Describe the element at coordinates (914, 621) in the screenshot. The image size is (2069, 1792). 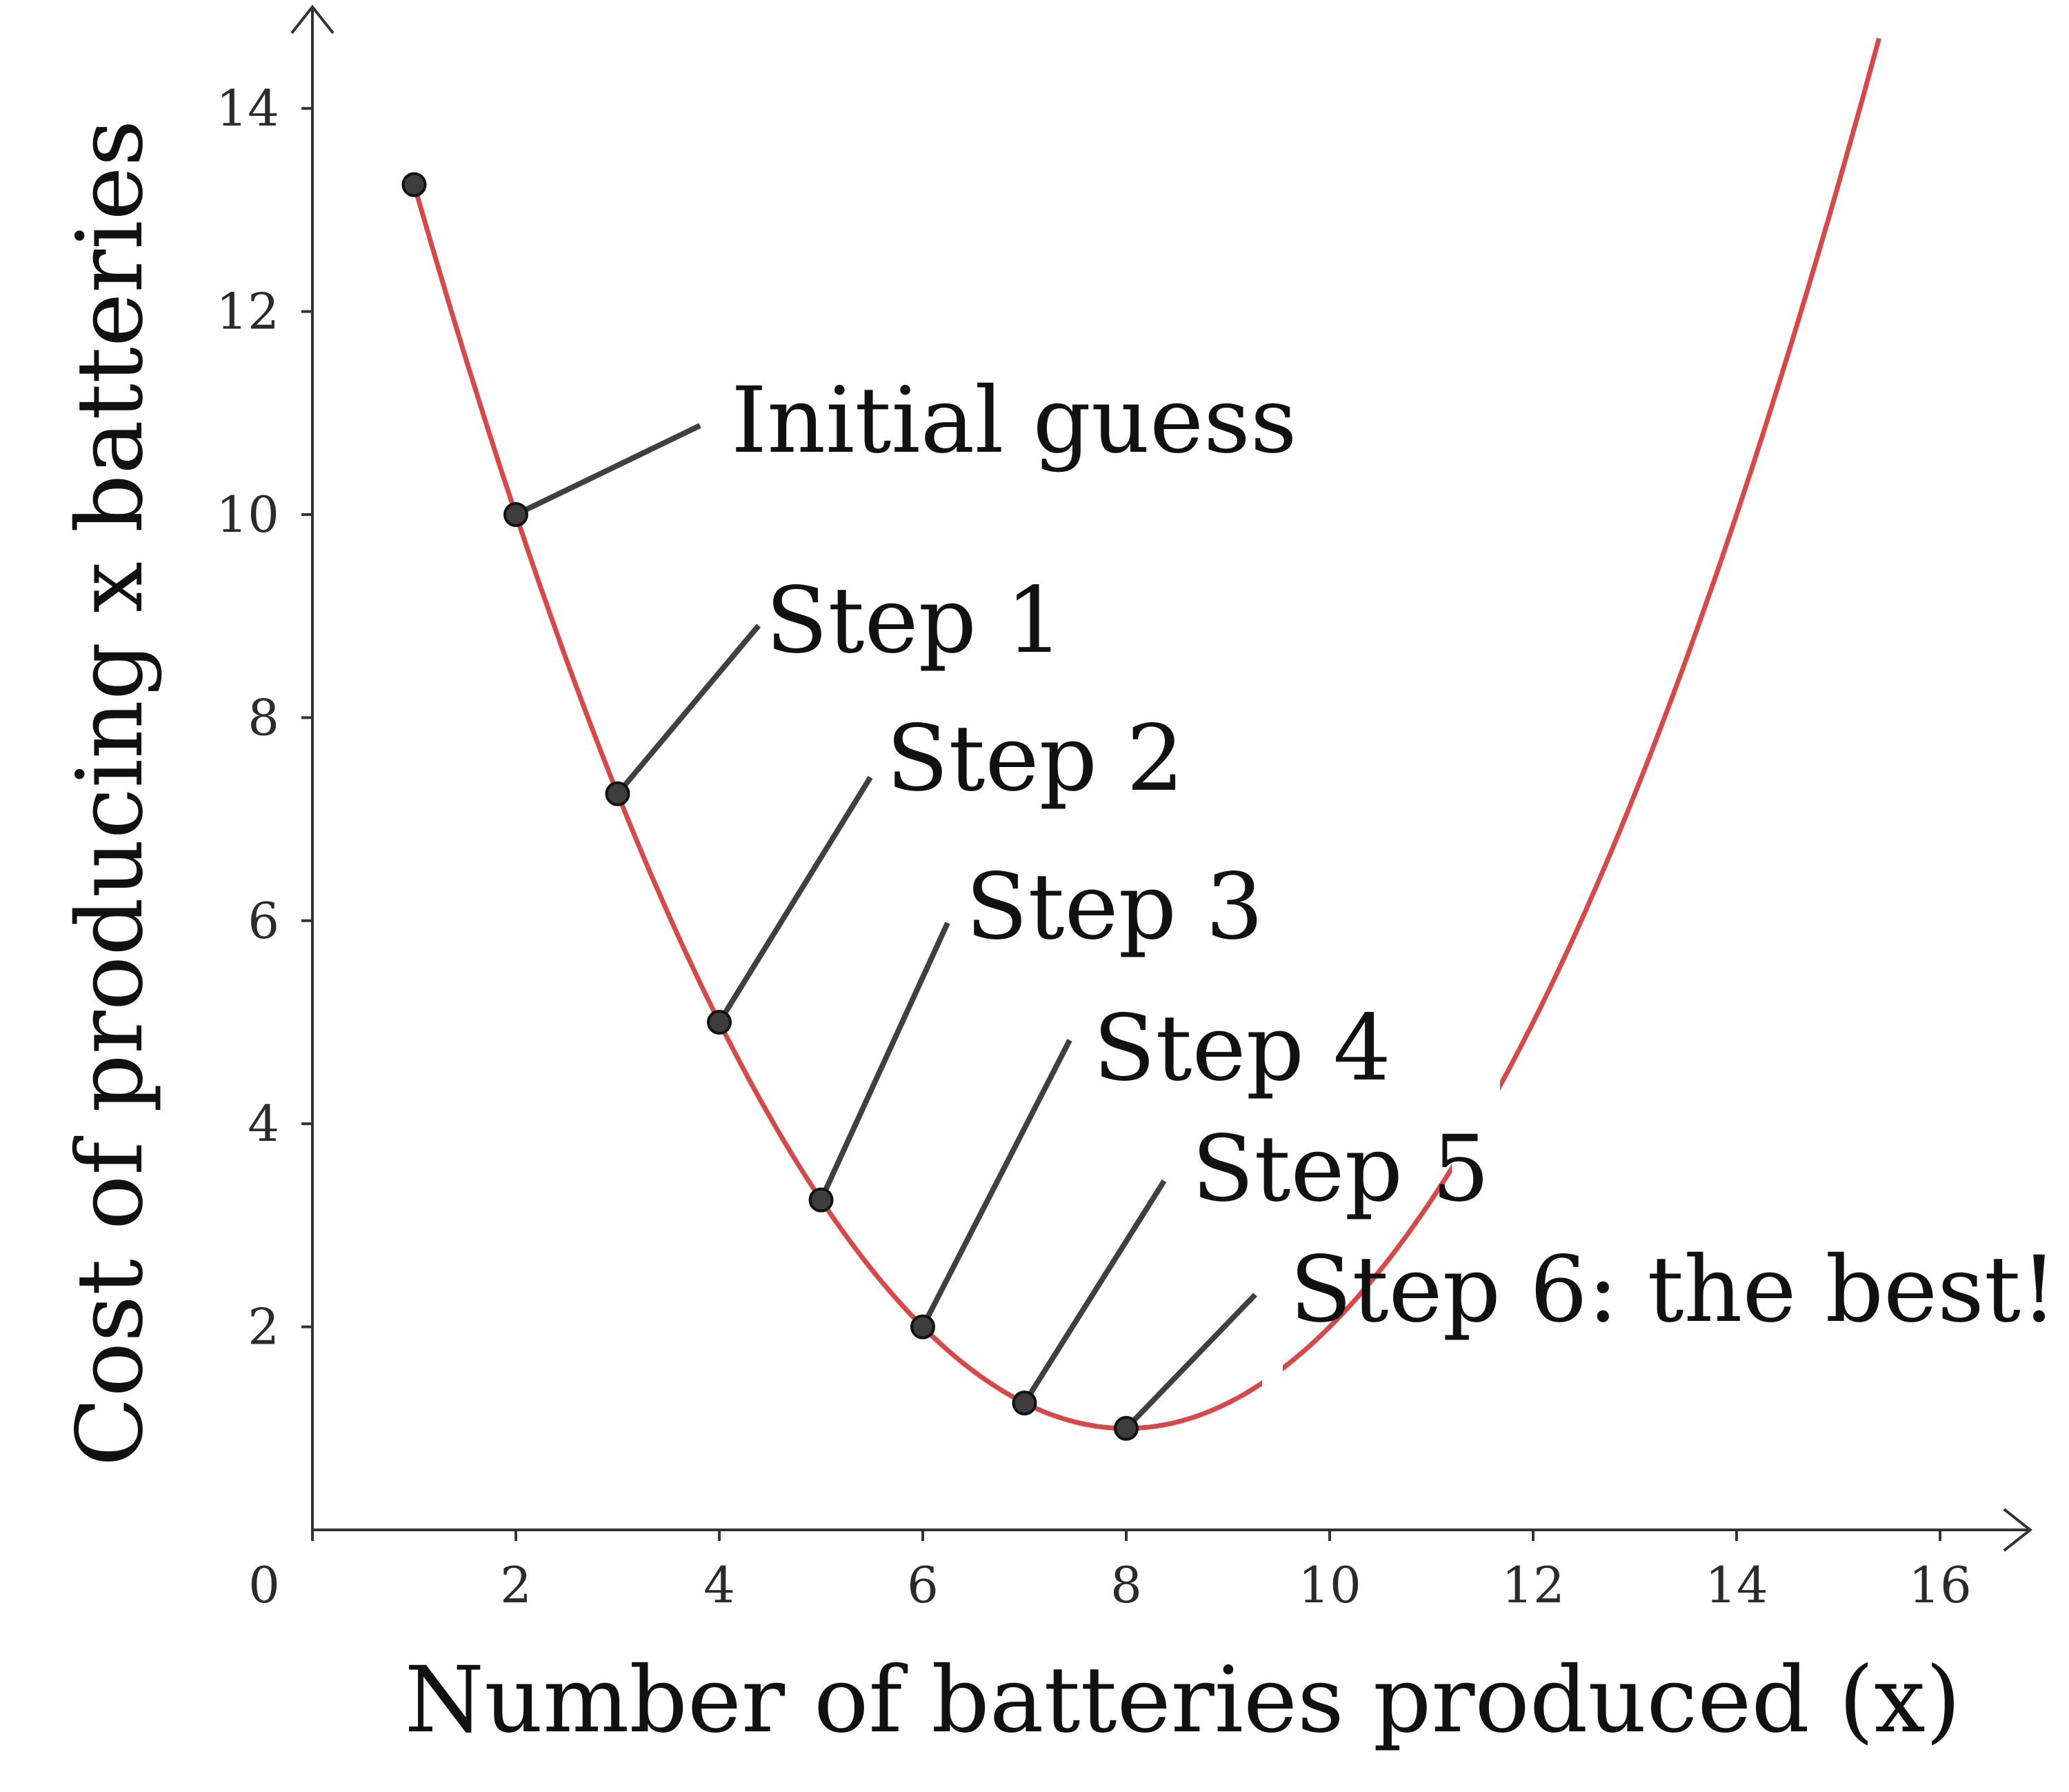
I see `annotation-label: Step 1` at that location.